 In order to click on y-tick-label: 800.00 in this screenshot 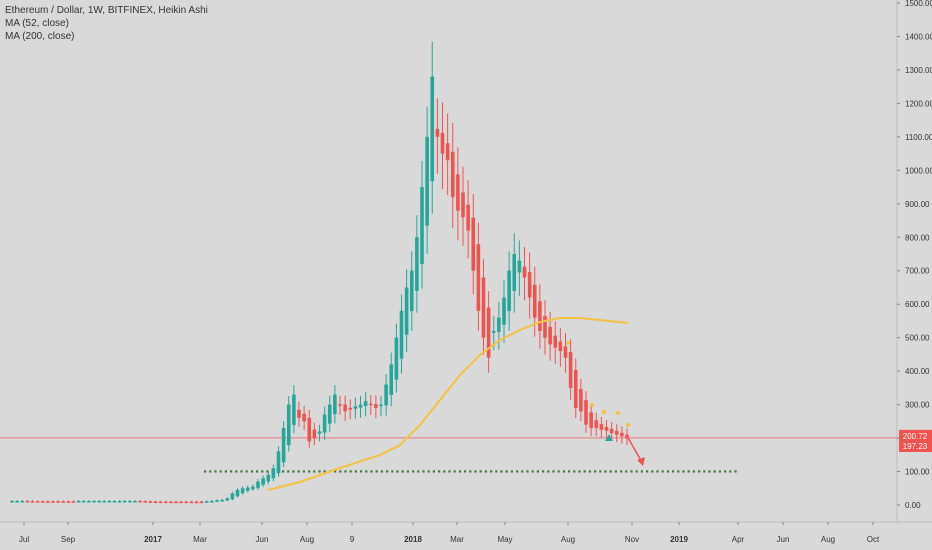, I will do `click(917, 237)`.